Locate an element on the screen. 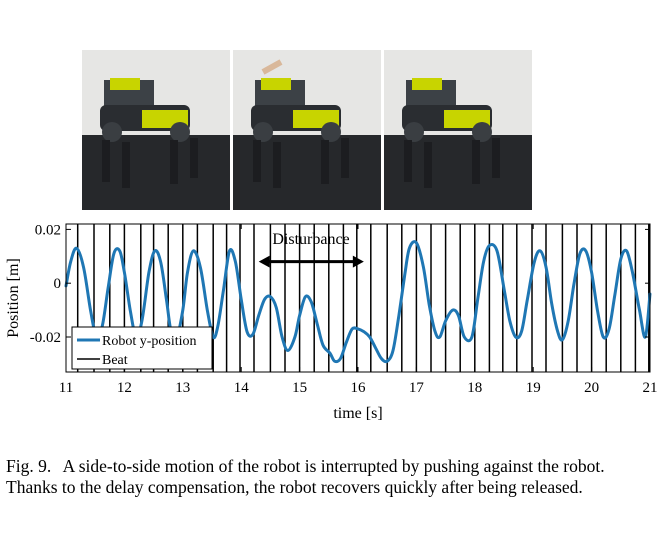  disturbance-arrow-left-head is located at coordinates (264, 261).